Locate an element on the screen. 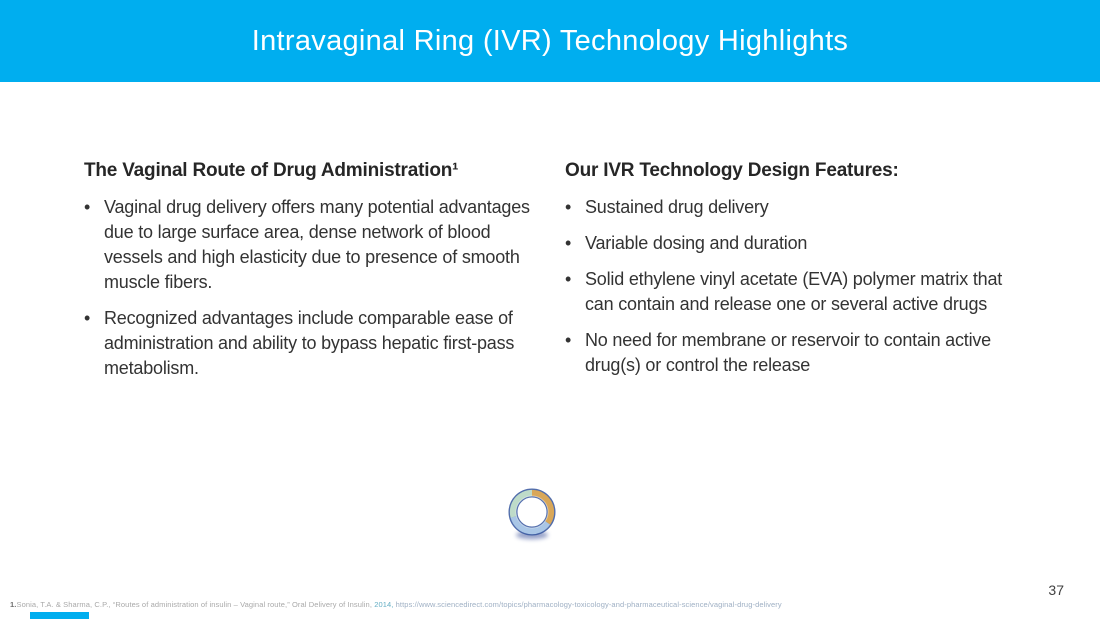 The width and height of the screenshot is (1100, 619). ring-highlight is located at coordinates (532, 512).